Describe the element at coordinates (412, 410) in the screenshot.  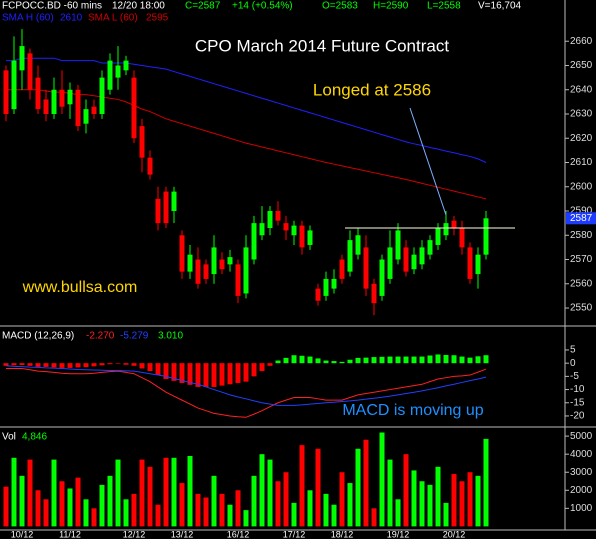
I see `annotation: MACD is moving up` at that location.